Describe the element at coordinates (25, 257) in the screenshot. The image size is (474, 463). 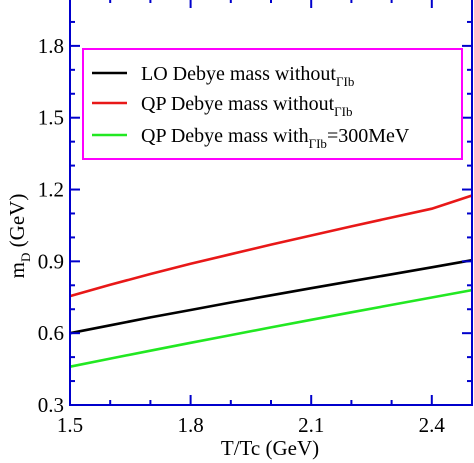
I see `y-axis-title-sub: D` at that location.